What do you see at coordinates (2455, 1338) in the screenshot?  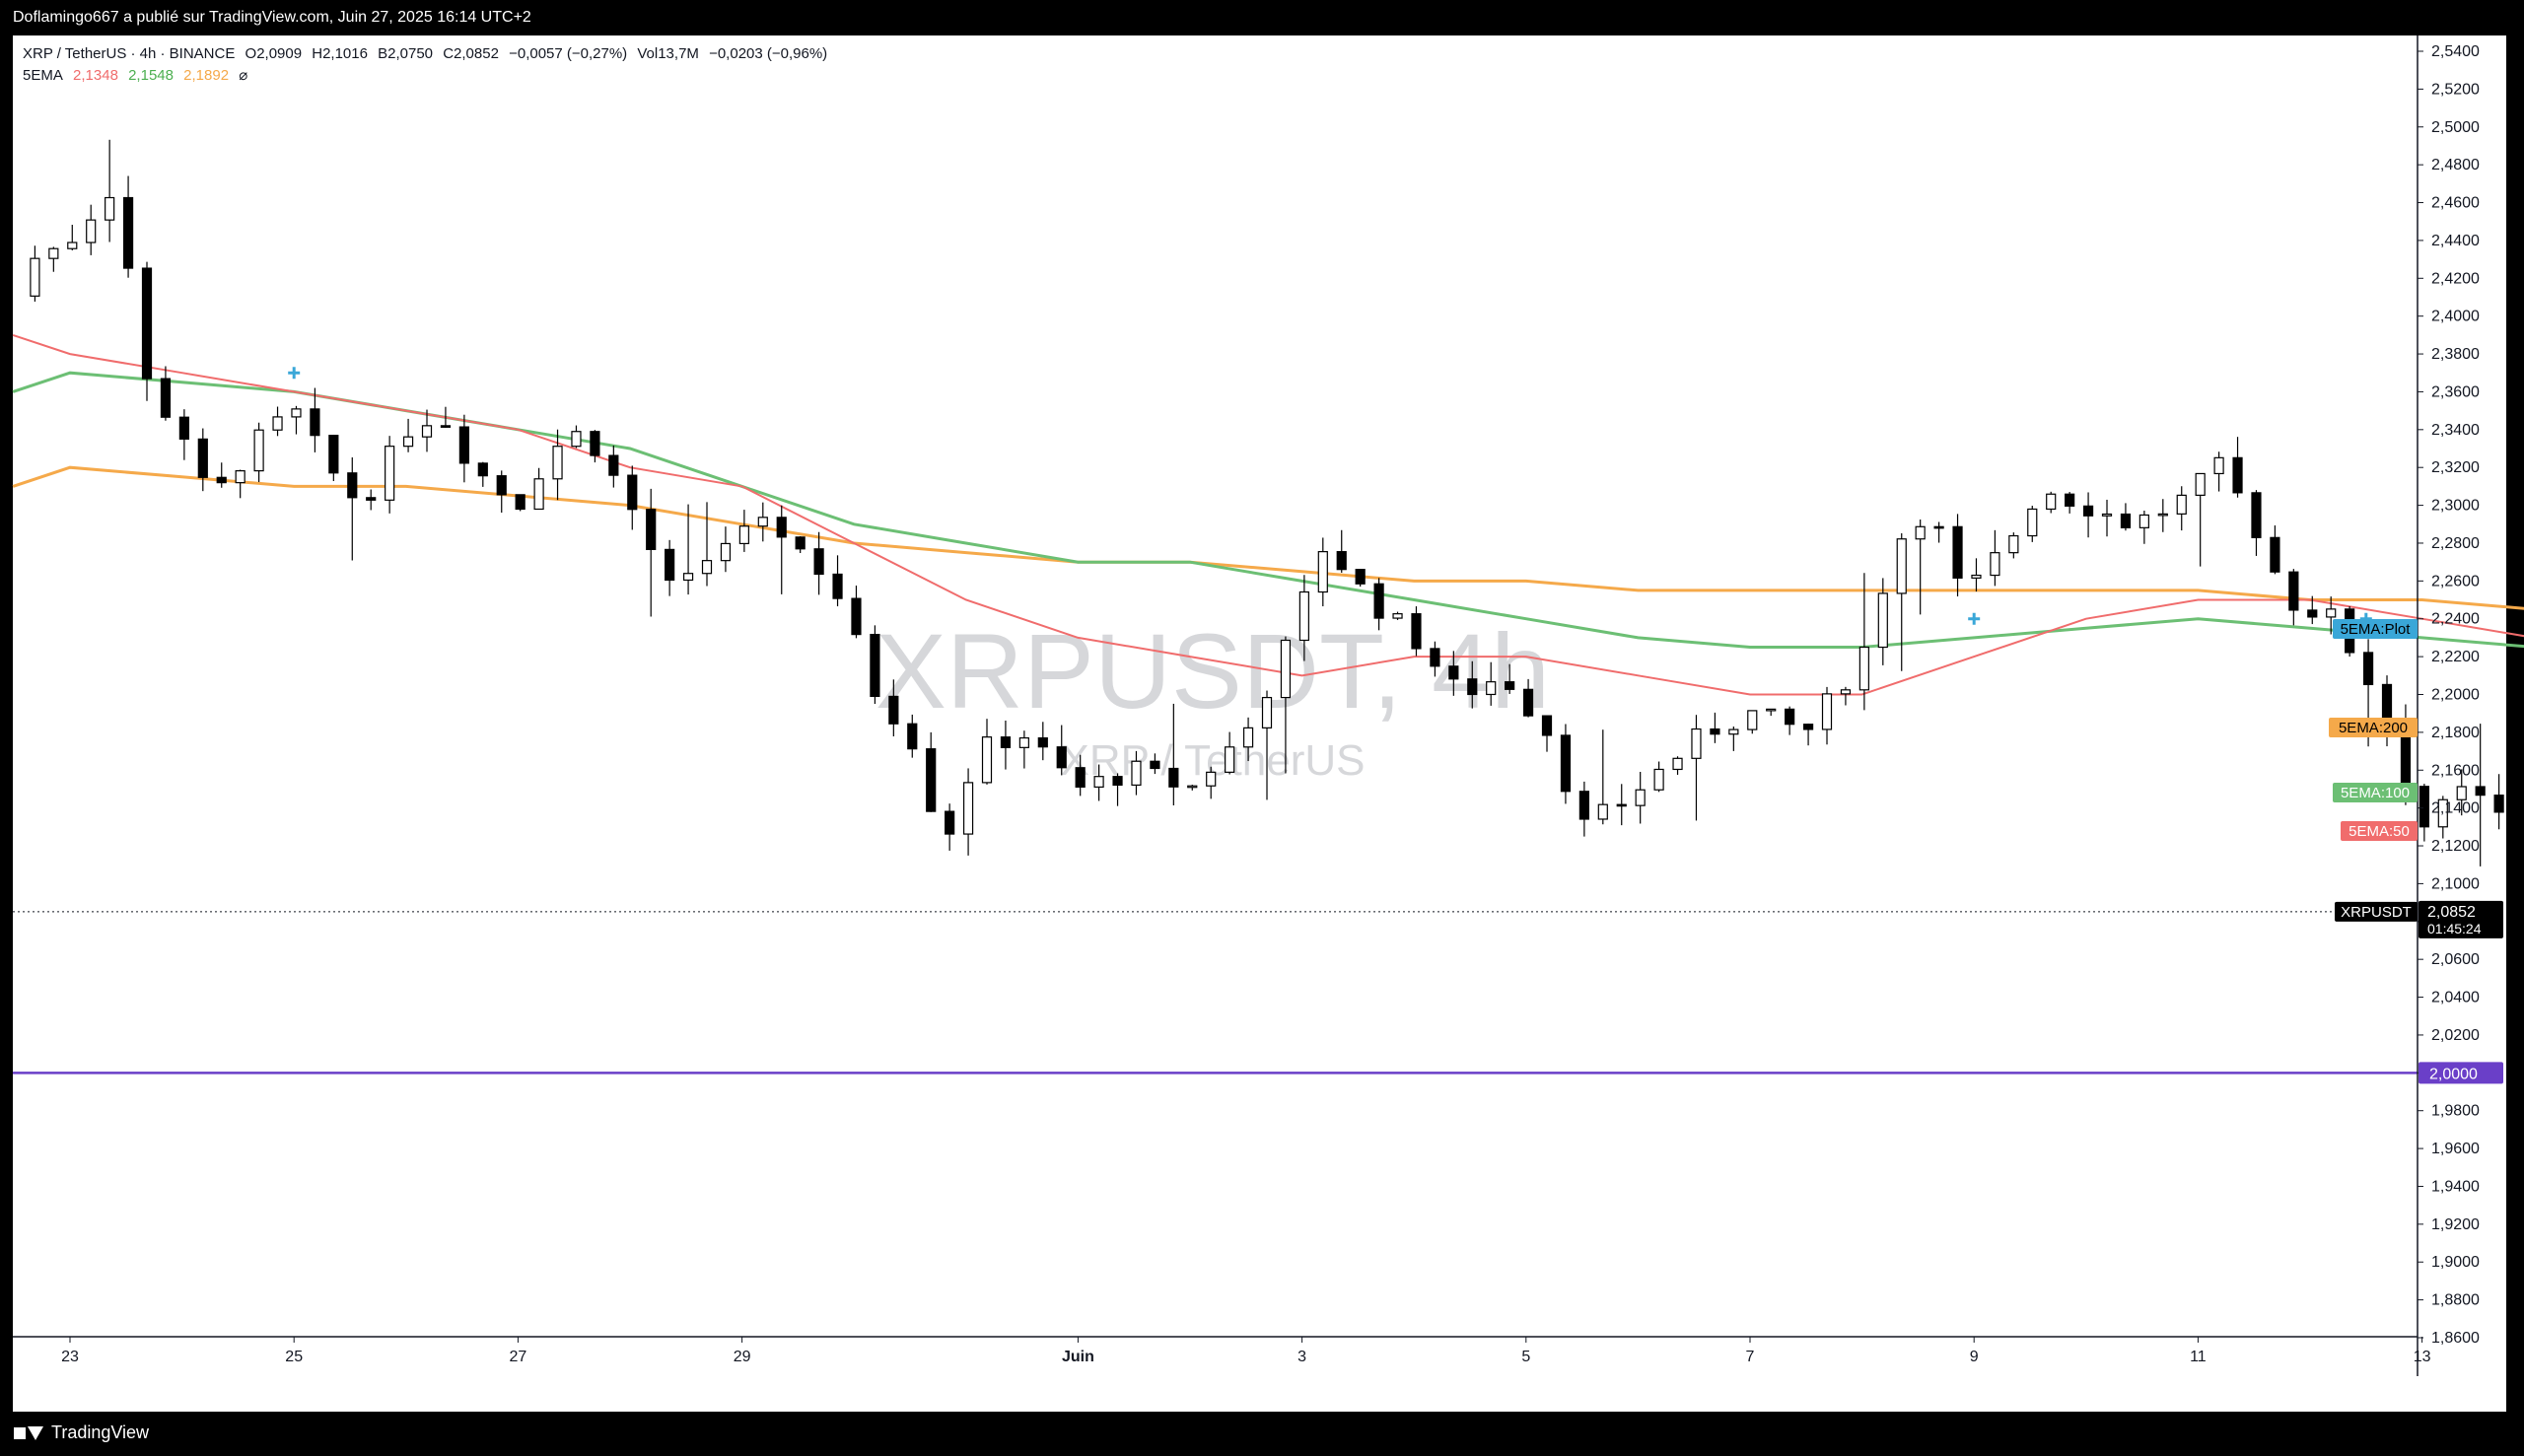 I see `price-tick-label: 1,8600` at bounding box center [2455, 1338].